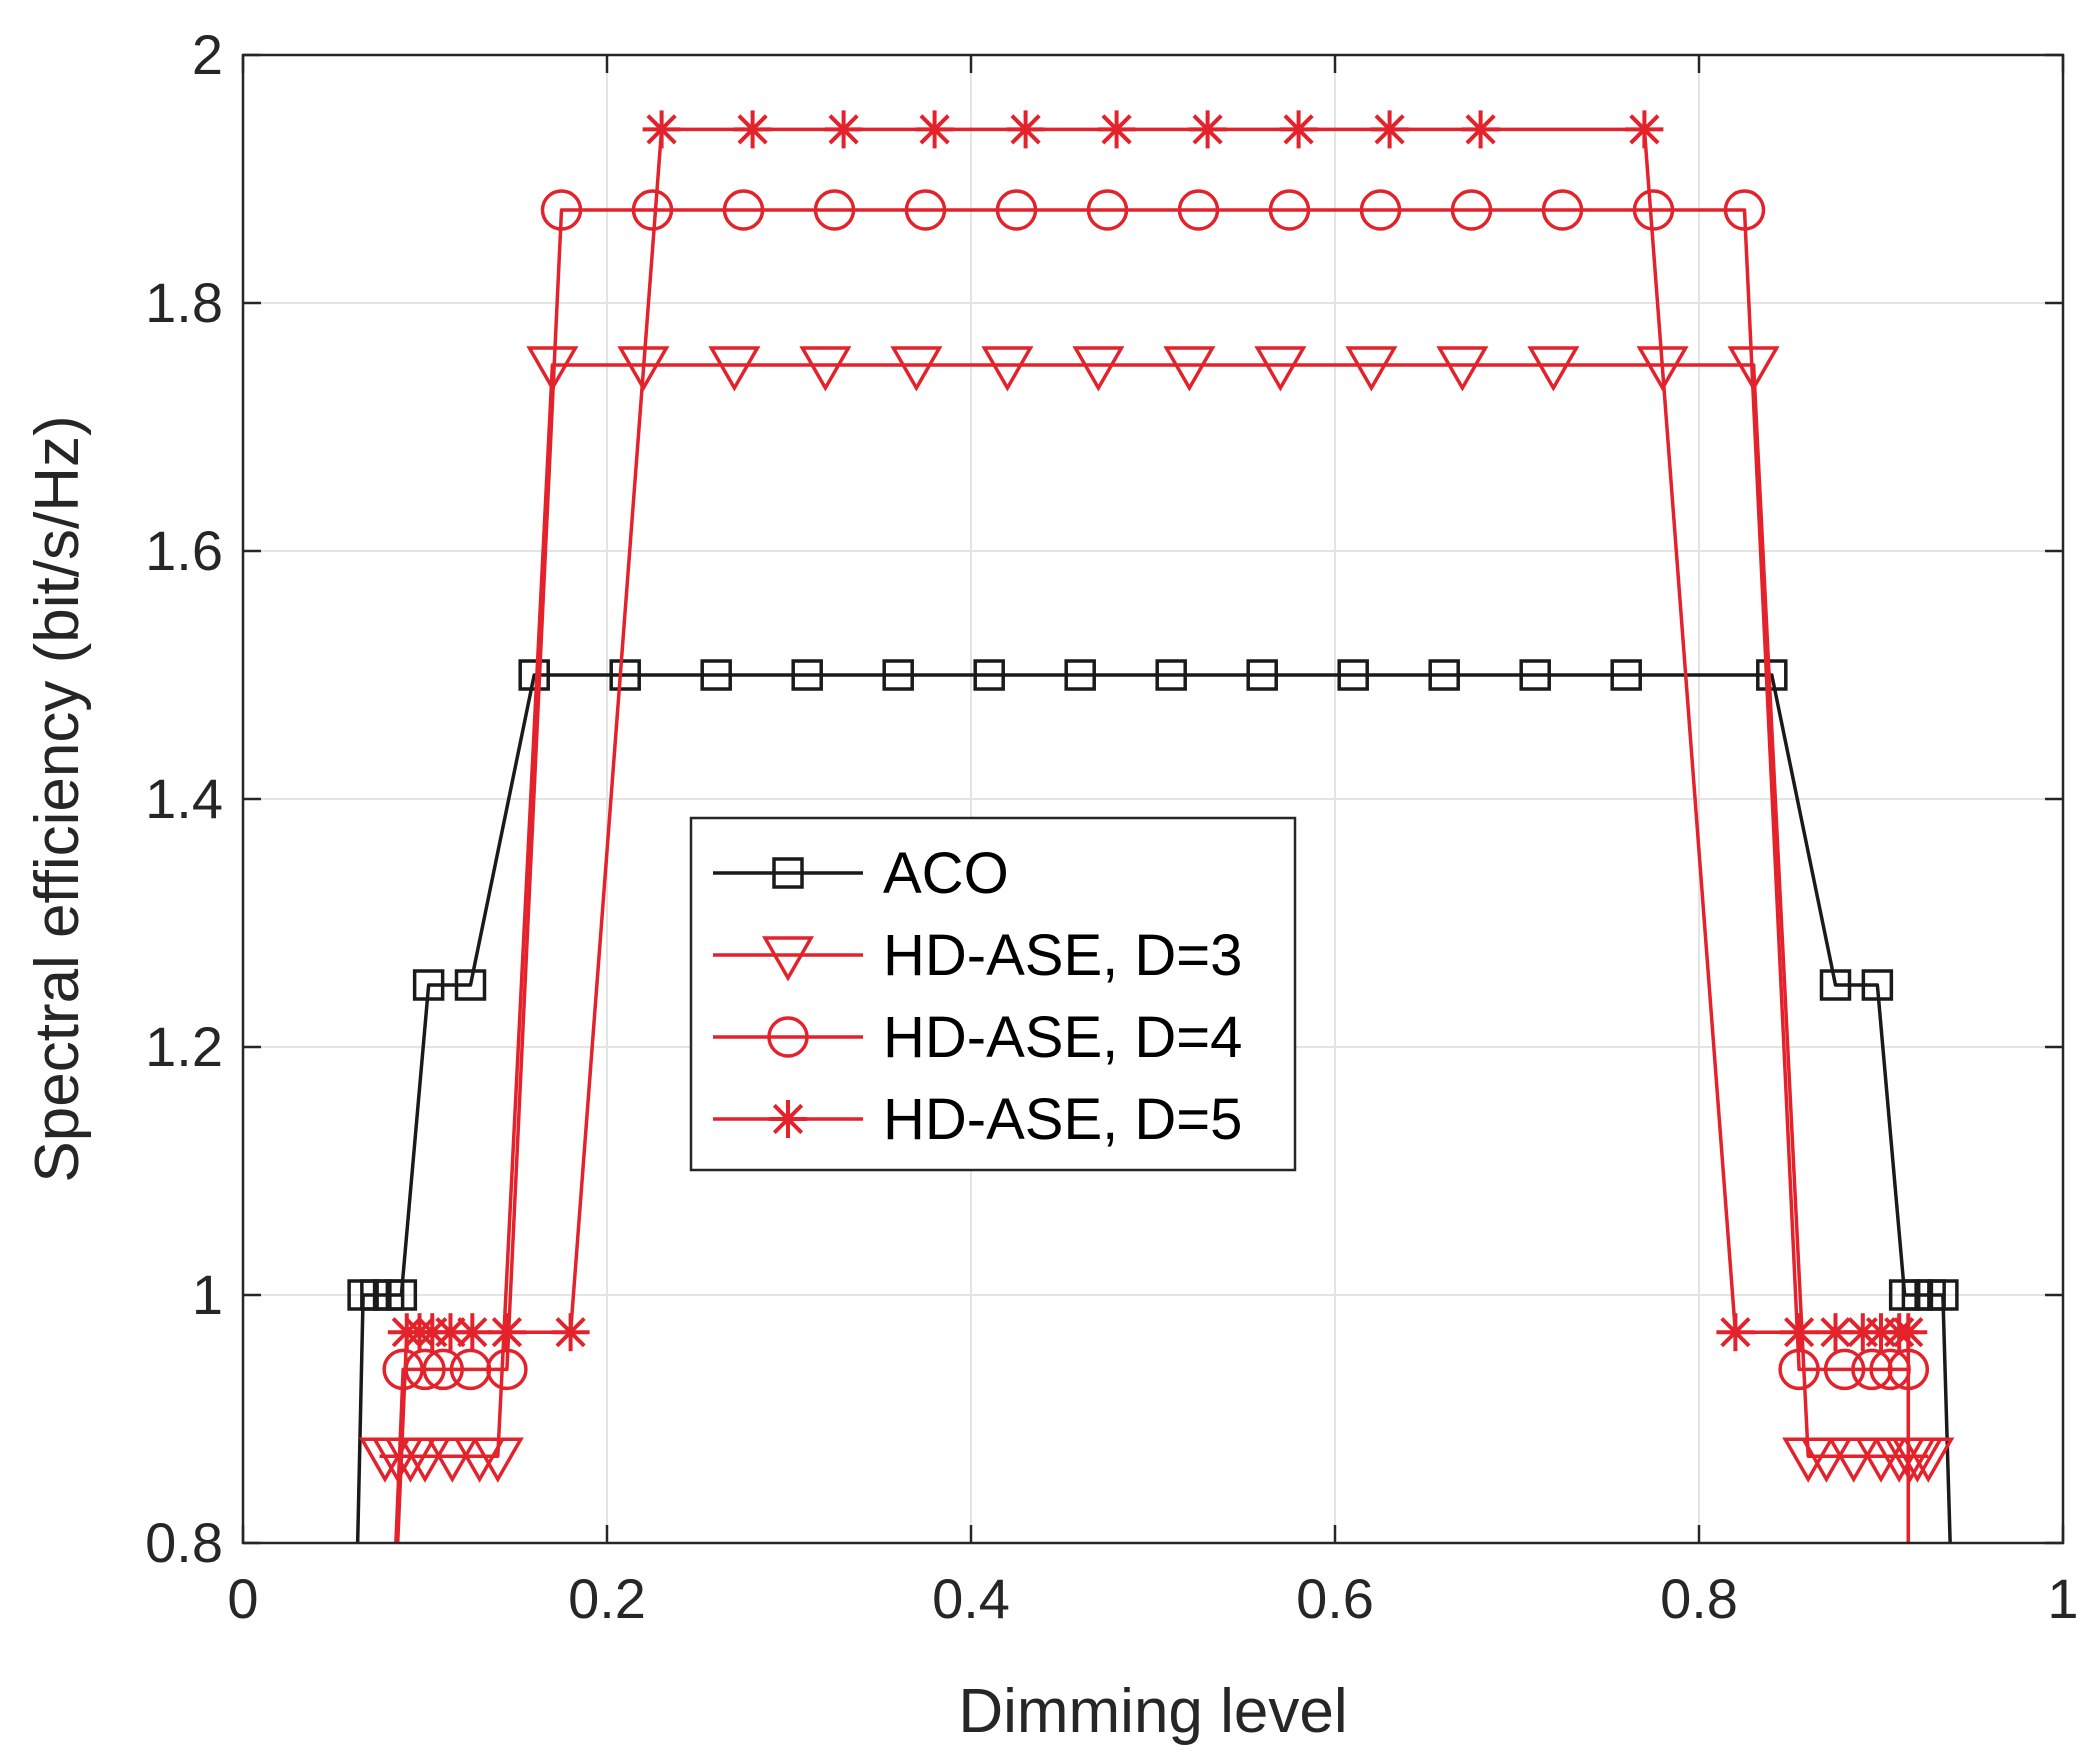 The image size is (2092, 1762). I want to click on y-axis-label: Spectral efficiency (bit/s/Hz), so click(57, 798).